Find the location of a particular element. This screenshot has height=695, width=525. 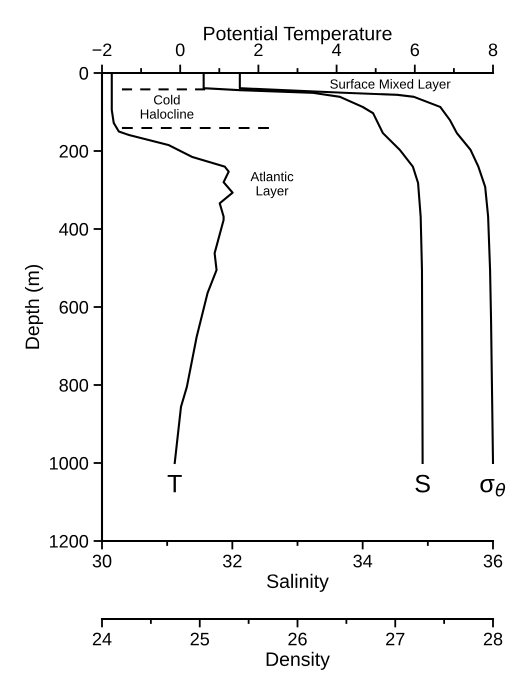

x-tick-label: 28 is located at coordinates (493, 639).